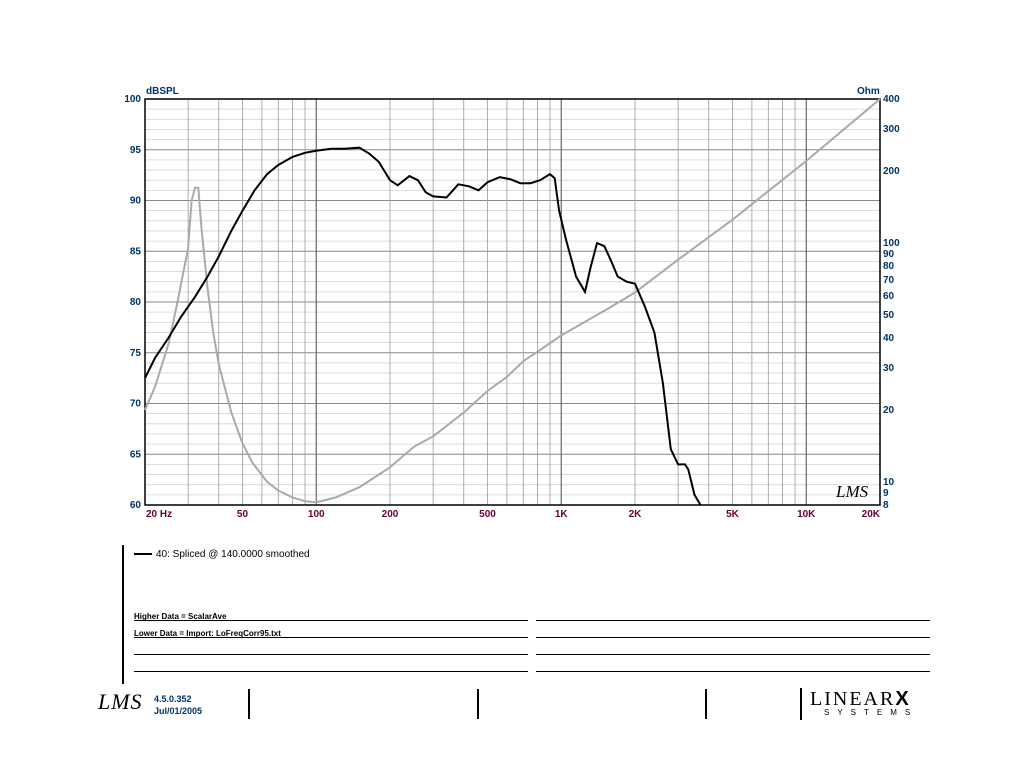 This screenshot has width=1024, height=768. I want to click on x-tick-label: 5K, so click(733, 514).